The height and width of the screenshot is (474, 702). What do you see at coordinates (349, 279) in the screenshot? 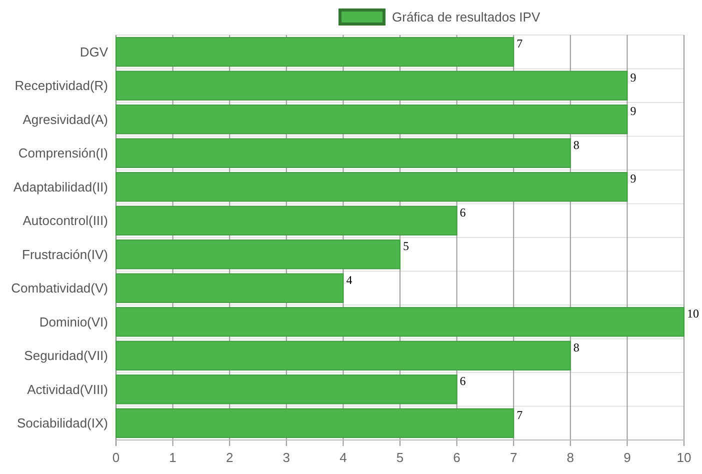
I see `data-label: 4` at bounding box center [349, 279].